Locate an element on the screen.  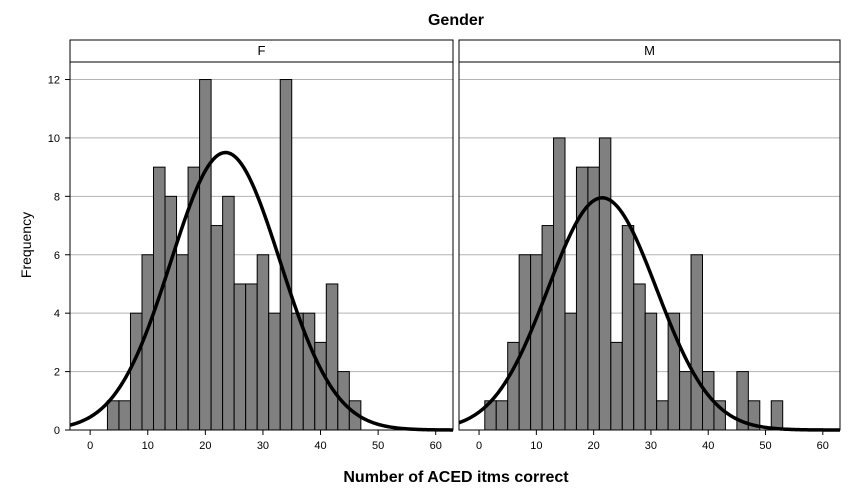
y-tick-label: 0 is located at coordinates (57, 431).